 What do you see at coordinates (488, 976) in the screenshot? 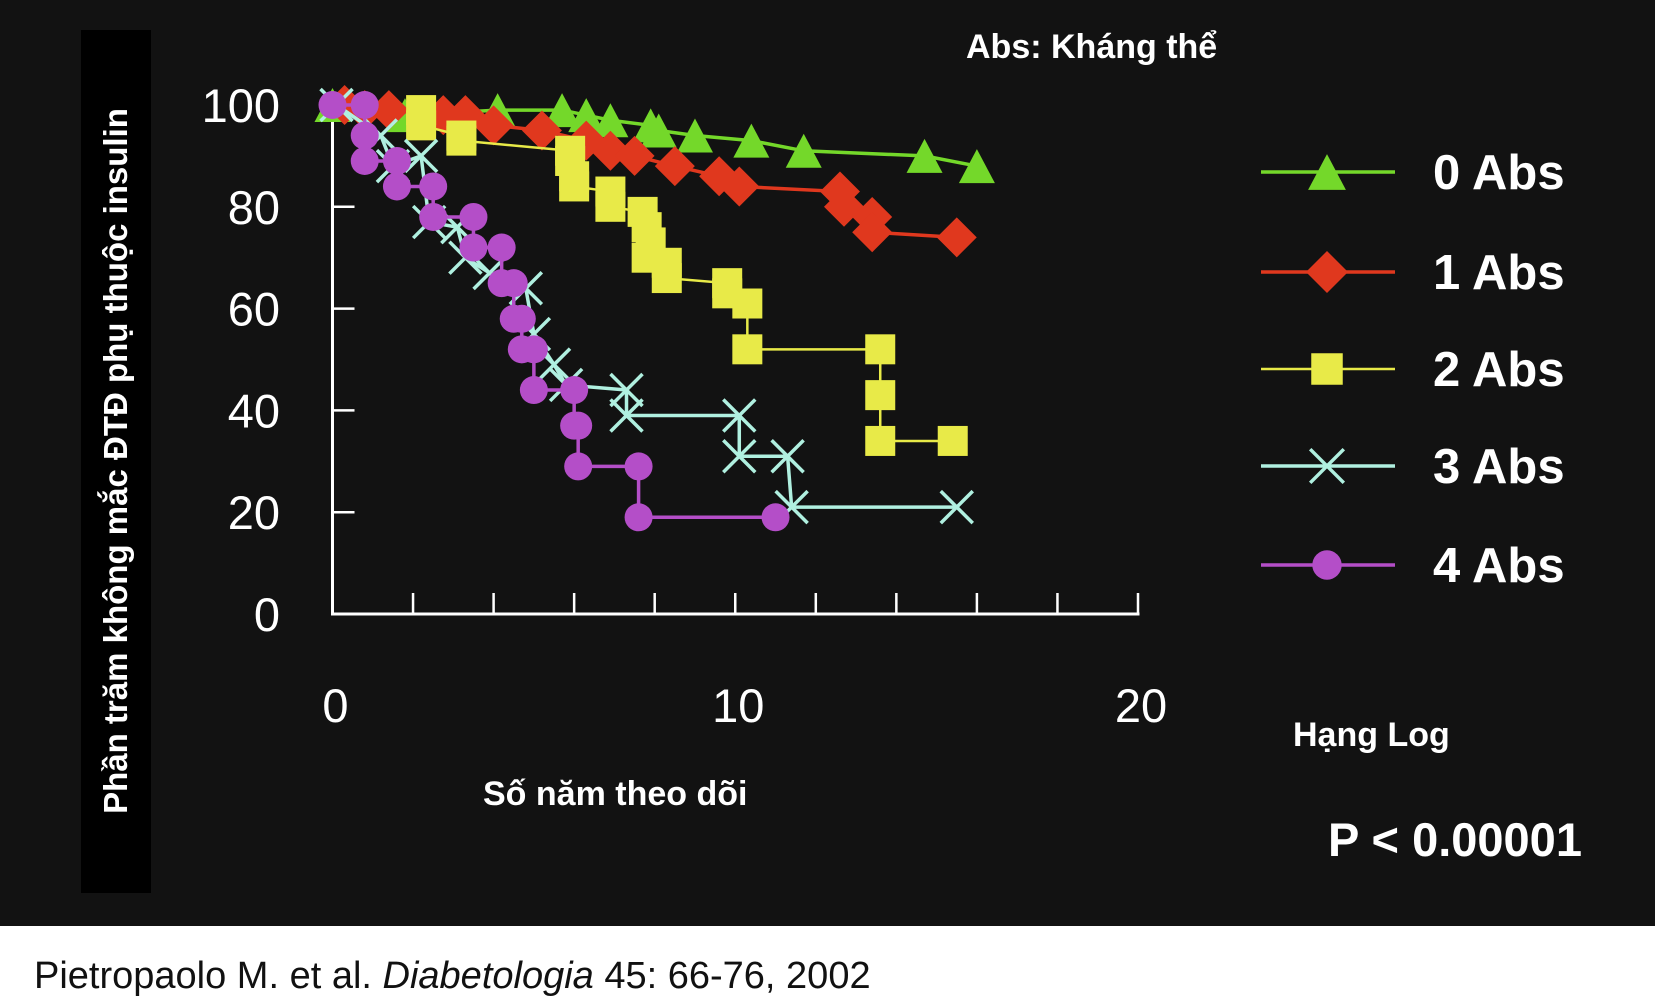
I see `citation-journal: Diabetologia` at bounding box center [488, 976].